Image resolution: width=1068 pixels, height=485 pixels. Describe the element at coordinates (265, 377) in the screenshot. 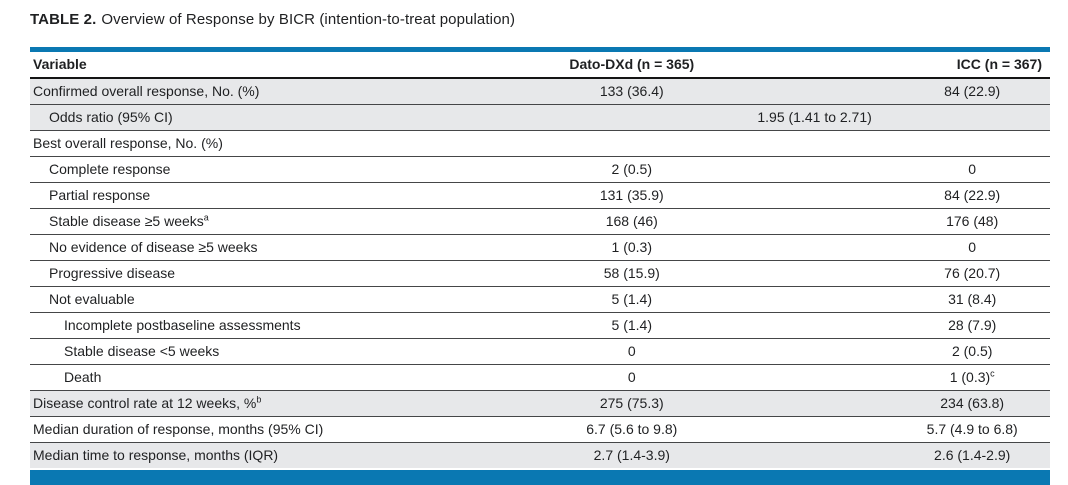

I see `row-label: Death` at that location.